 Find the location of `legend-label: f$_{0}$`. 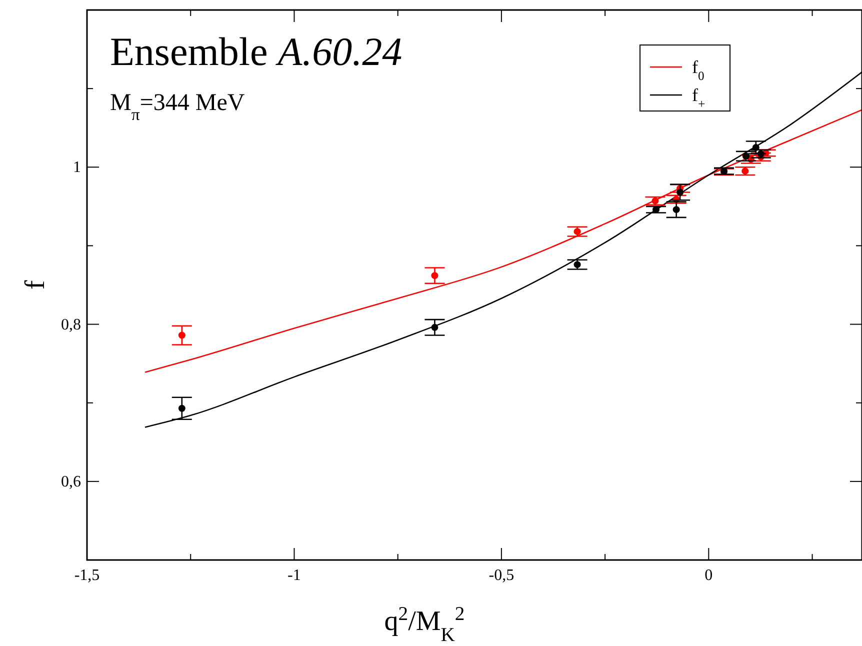

legend-label: f$_{0}$ is located at coordinates (698, 70).